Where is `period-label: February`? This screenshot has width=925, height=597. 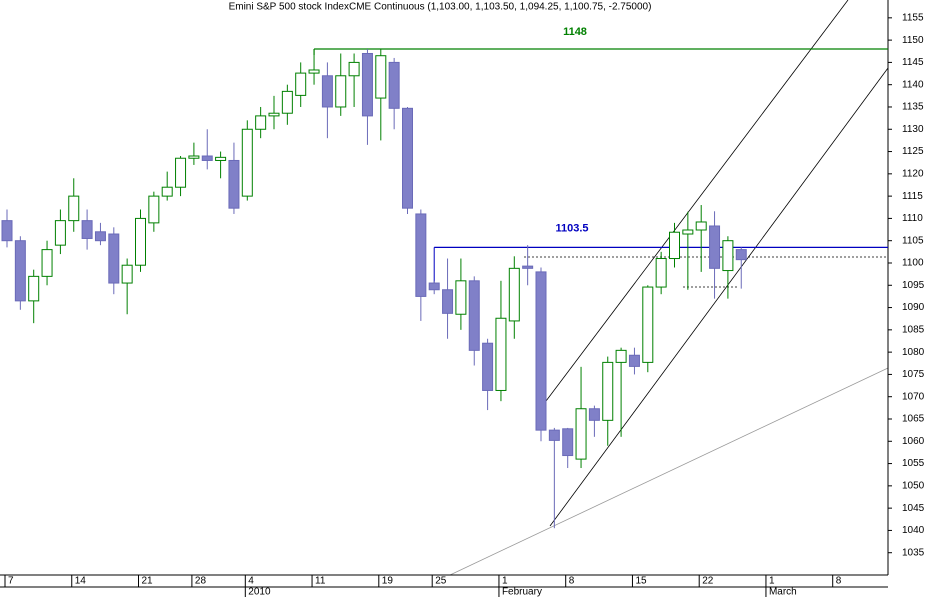 period-label: February is located at coordinates (522, 592).